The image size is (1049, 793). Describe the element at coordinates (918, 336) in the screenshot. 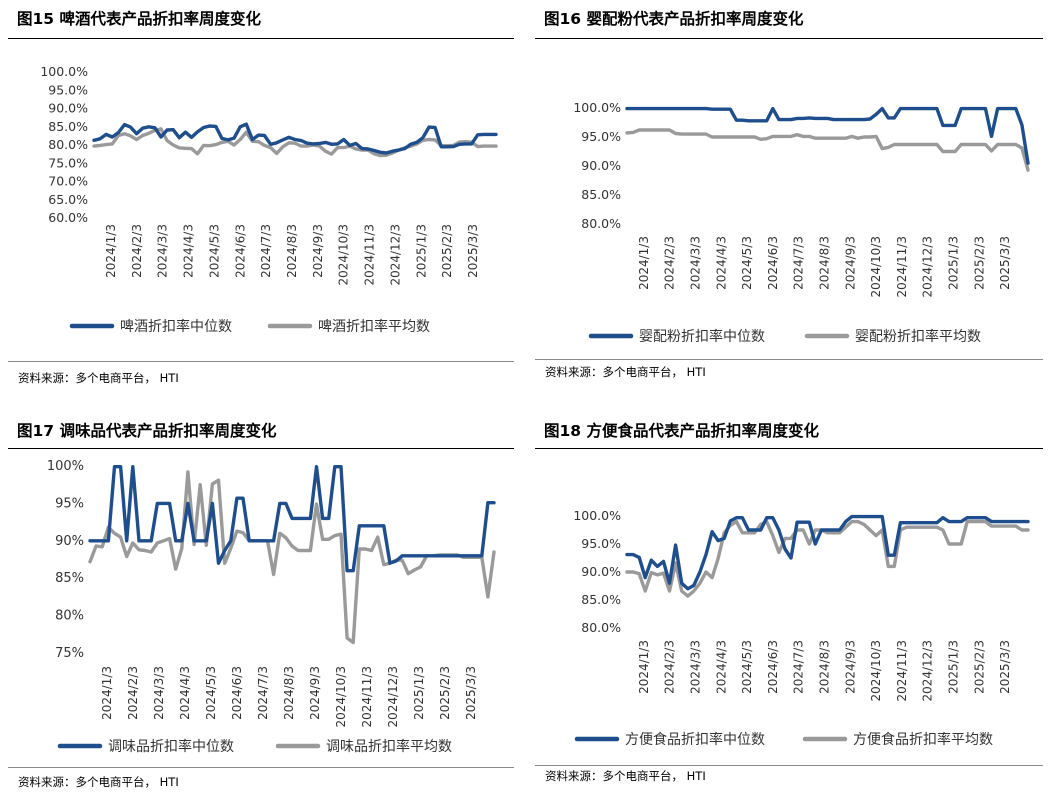

I see `legend-label: 婴配粉折扣率平均数` at that location.